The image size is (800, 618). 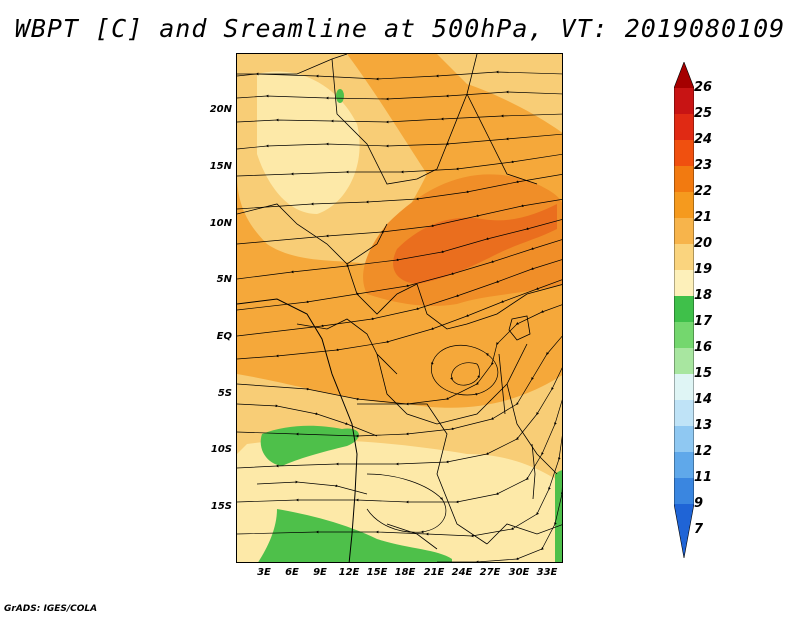 What do you see at coordinates (51, 609) in the screenshot?
I see `grads-credit: GrADS: IGES/COLA` at bounding box center [51, 609].